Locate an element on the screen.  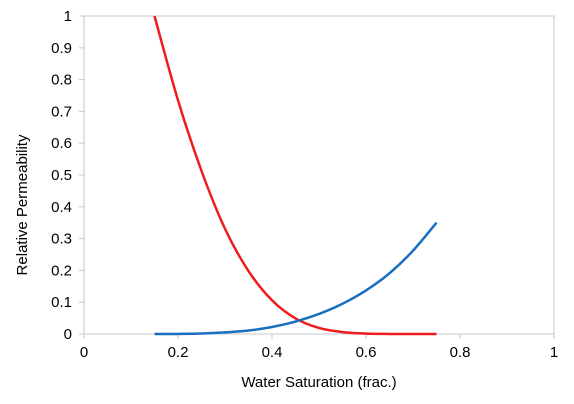
y-axis-title: Relative Permeability is located at coordinates (22, 204).